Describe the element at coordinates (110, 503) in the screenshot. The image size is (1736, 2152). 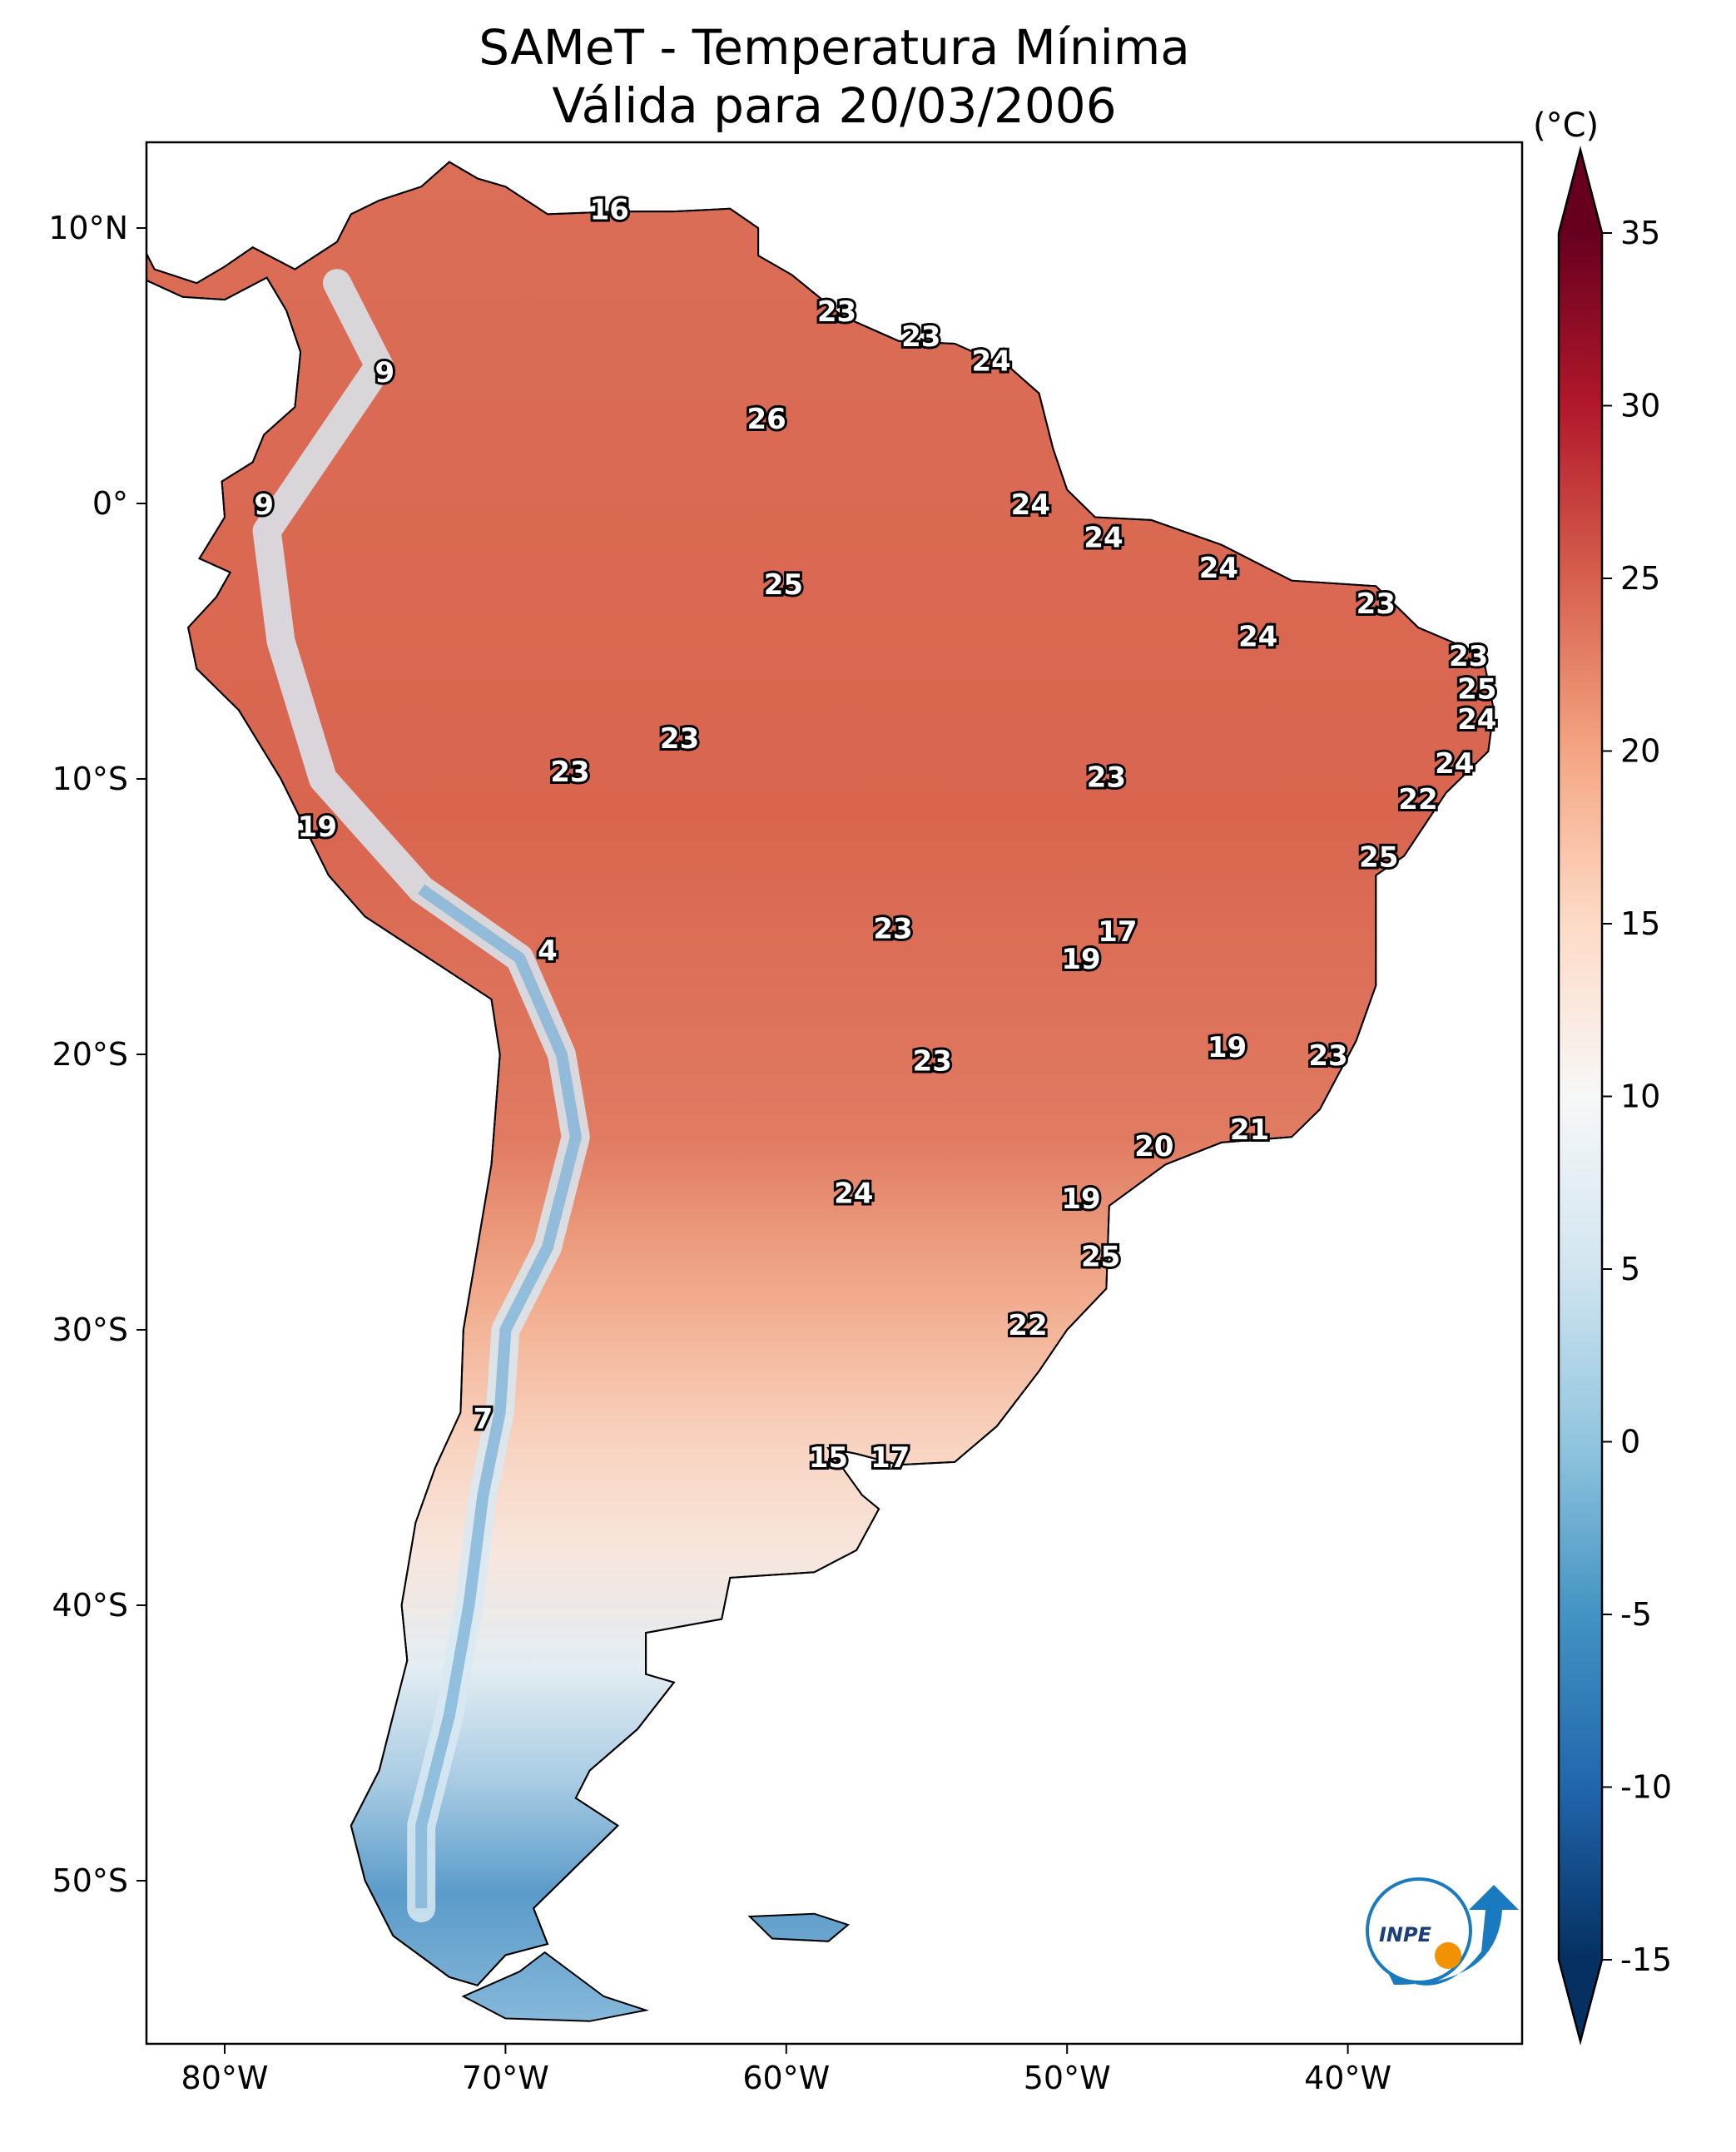
I see `lat-tick-label: 0°` at that location.